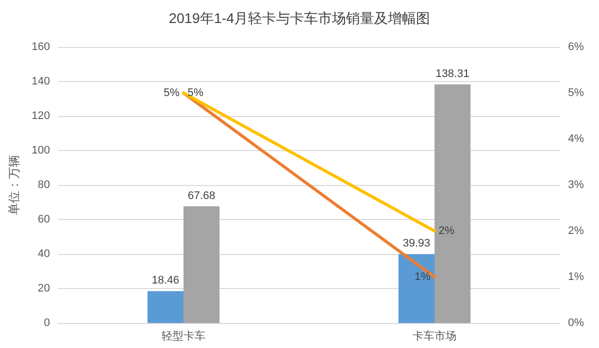 The image size is (599, 348). What do you see at coordinates (576, 93) in the screenshot?
I see `y2-tick-label: 5%` at bounding box center [576, 93].